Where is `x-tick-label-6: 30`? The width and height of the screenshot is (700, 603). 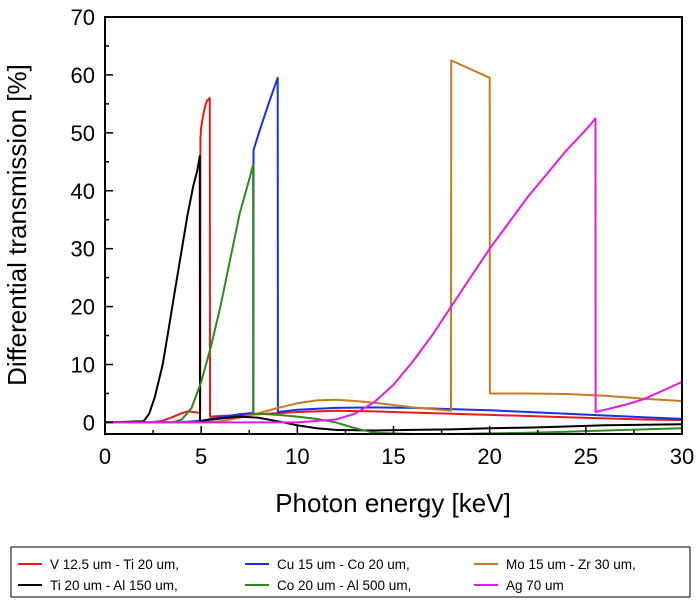 x-tick-label-6: 30 is located at coordinates (682, 456).